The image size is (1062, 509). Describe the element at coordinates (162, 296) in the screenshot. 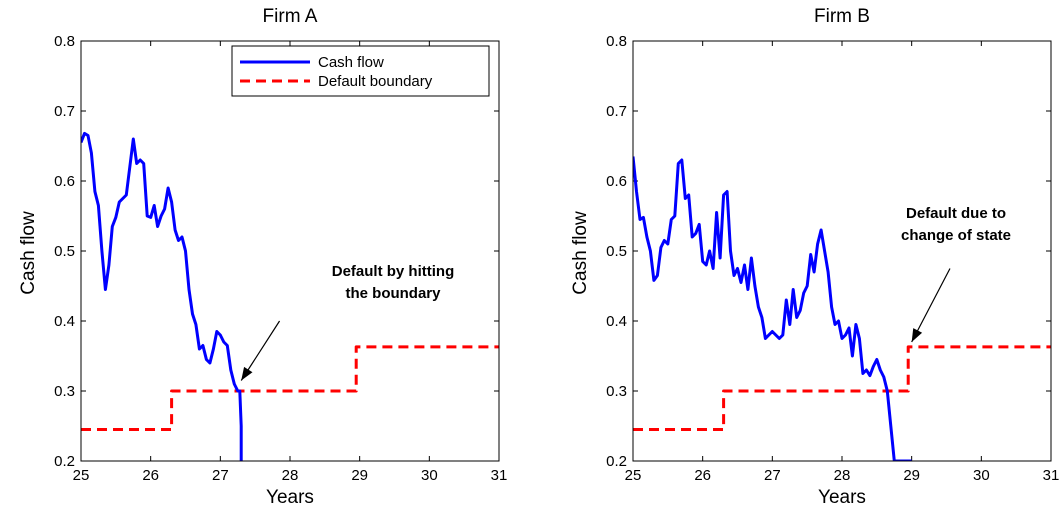

I see `series-cash-flow` at that location.